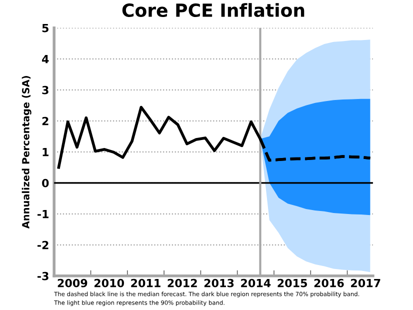 This screenshot has height=310, width=413. What do you see at coordinates (109, 283) in the screenshot?
I see `x-tick-label: 2010` at bounding box center [109, 283].